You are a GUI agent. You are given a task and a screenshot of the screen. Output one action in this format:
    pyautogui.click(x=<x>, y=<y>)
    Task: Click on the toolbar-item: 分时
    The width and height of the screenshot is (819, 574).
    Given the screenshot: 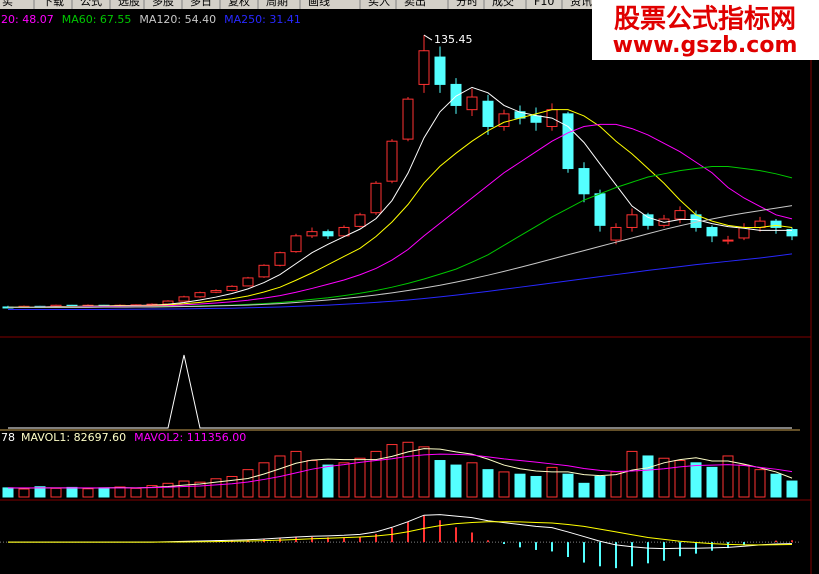 What is the action you would take?
    pyautogui.click(x=467, y=4)
    